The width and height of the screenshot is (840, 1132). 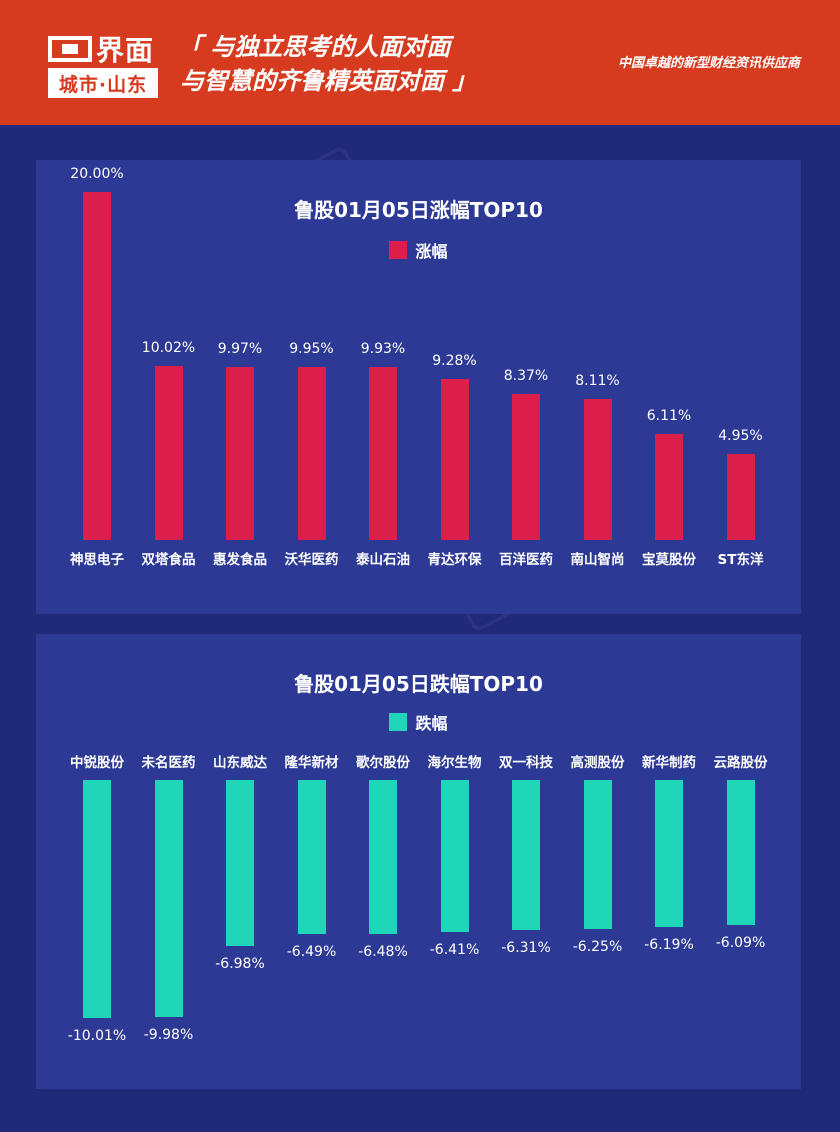 I want to click on value-label: -6.25%, so click(x=597, y=946).